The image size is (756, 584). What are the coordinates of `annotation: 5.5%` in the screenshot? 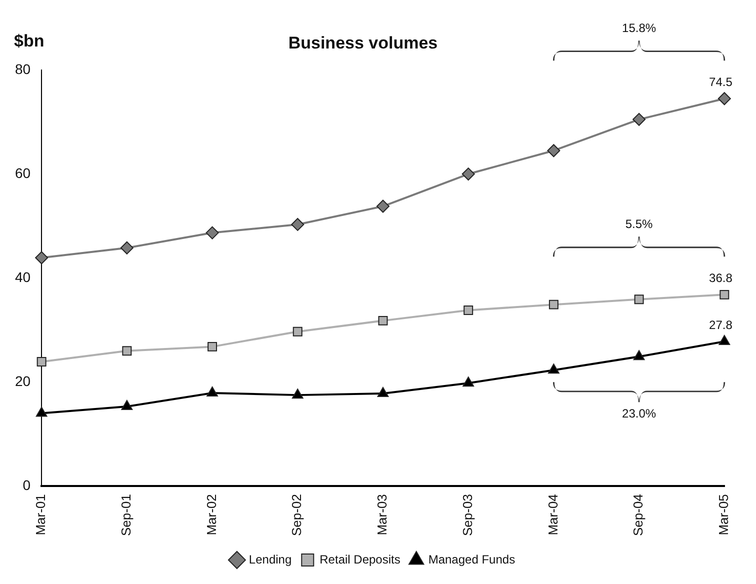 It's located at (639, 223).